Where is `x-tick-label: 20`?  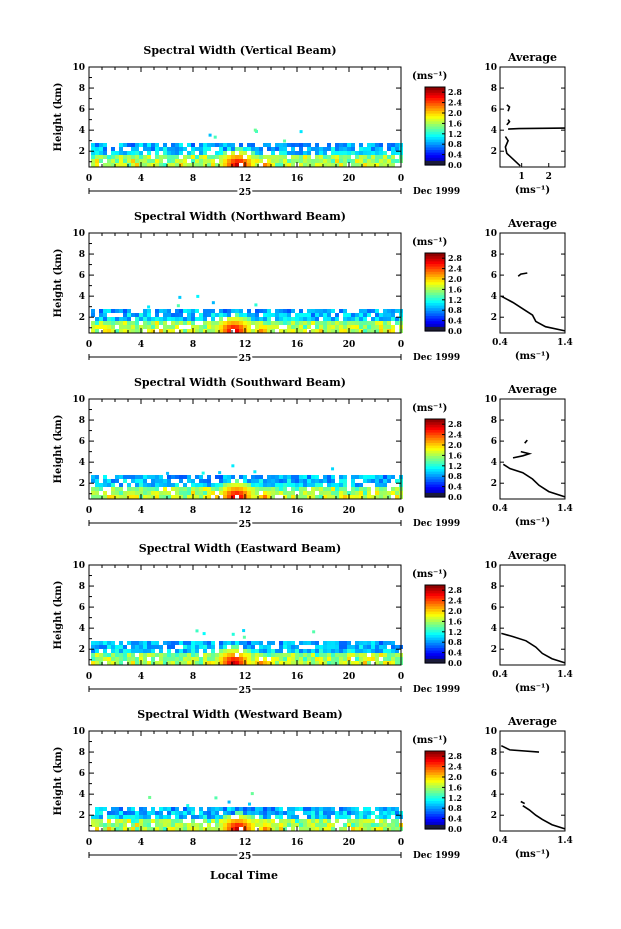
x-tick-label: 20 is located at coordinates (349, 677).